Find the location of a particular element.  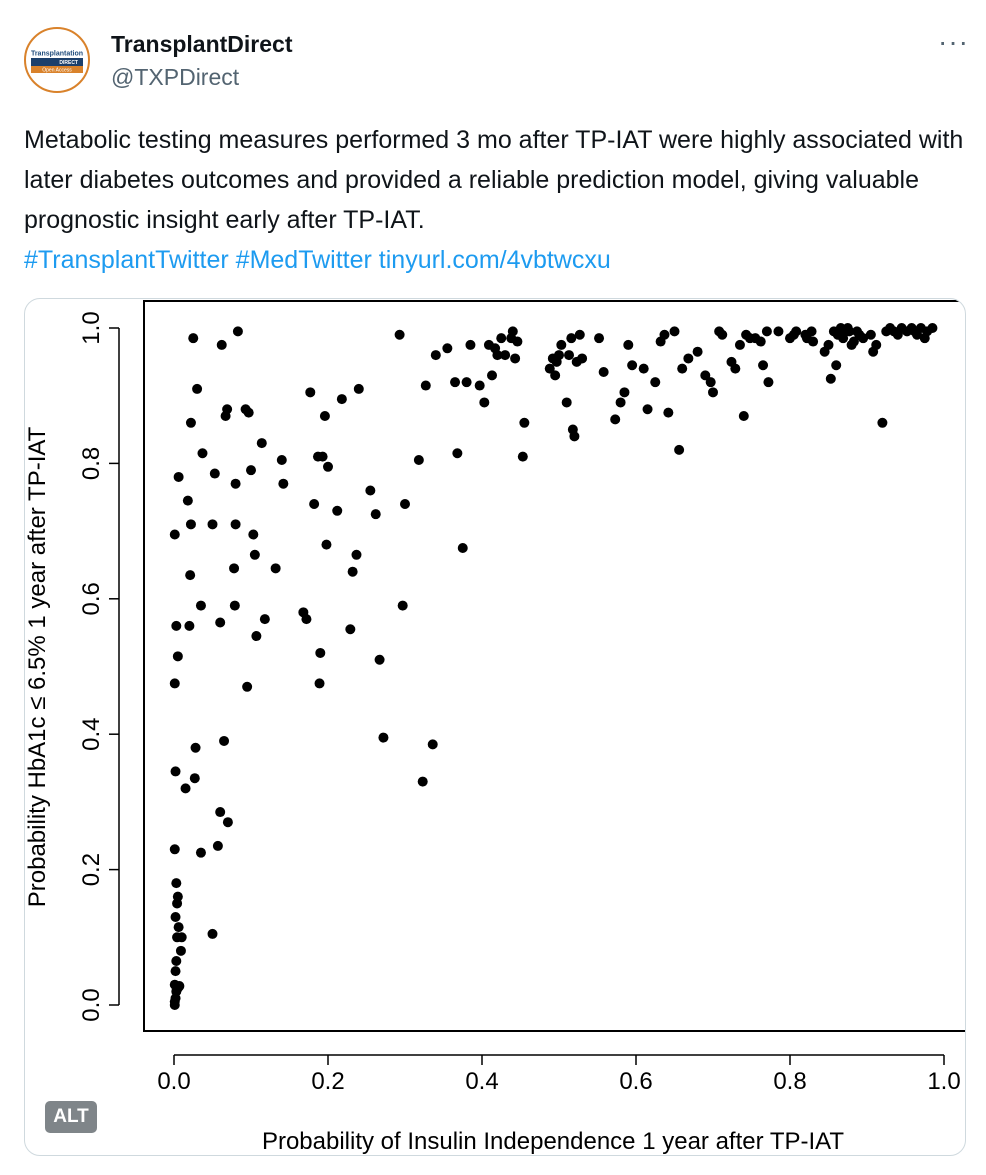

url-link: tinyurl.com/4vbtwcxu is located at coordinates (494, 260).